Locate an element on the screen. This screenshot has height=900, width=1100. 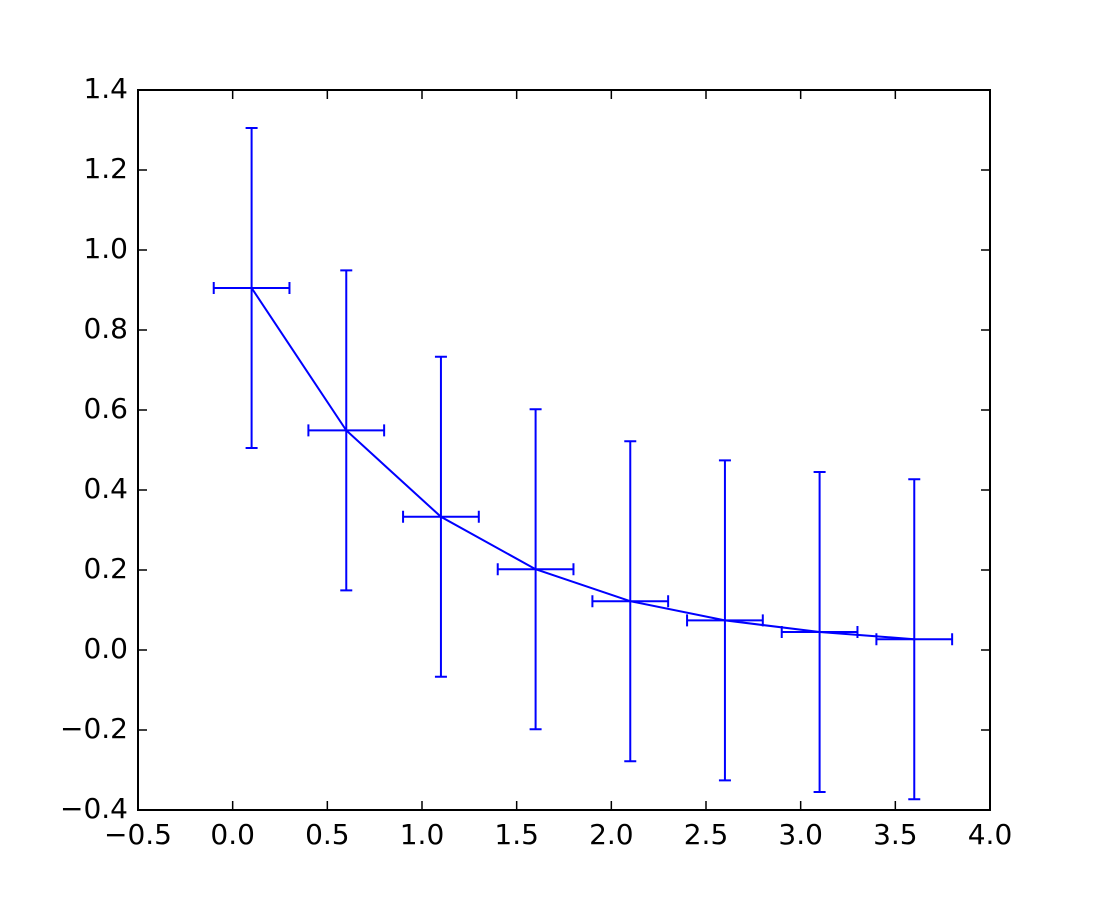
y-tick-label: 0.4 is located at coordinates (105, 488).